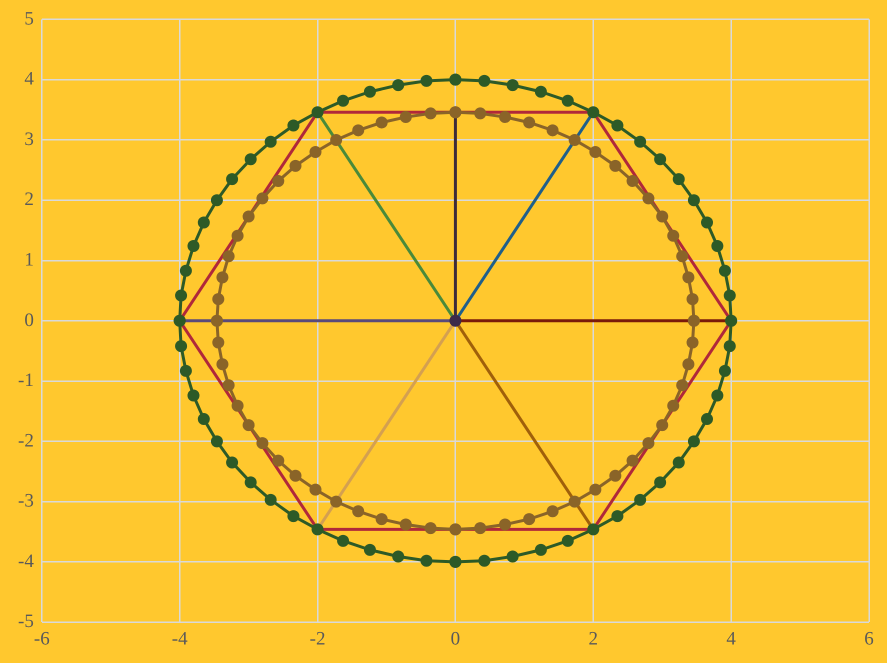  Describe the element at coordinates (180, 639) in the screenshot. I see `x-tick-label: -4` at that location.